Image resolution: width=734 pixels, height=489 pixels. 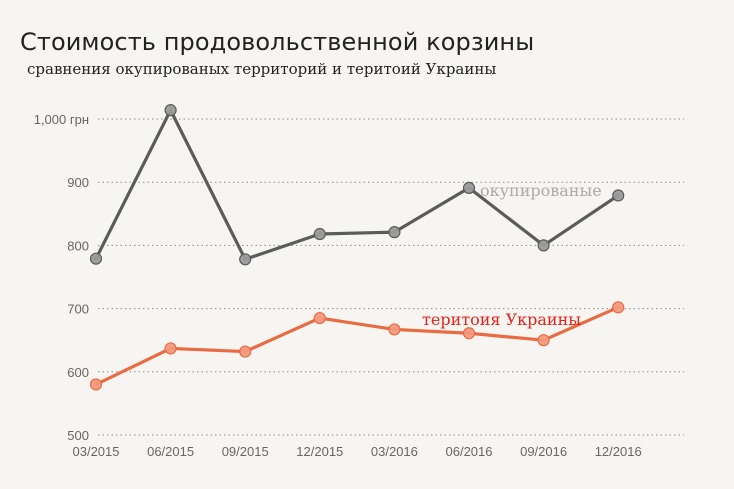 What do you see at coordinates (319, 451) in the screenshot?
I see `x-tick-label: 12/2015` at bounding box center [319, 451].